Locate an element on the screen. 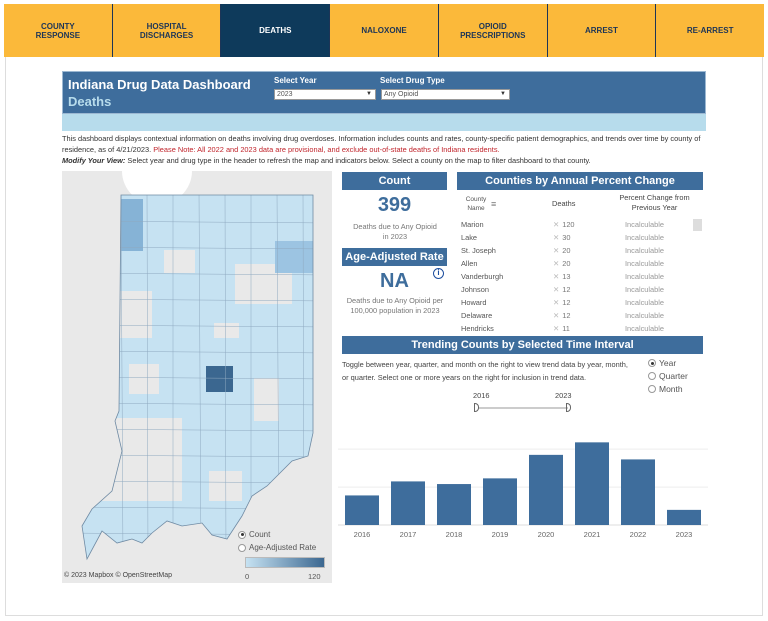  x-tick-label: 2020 is located at coordinates (546, 534).